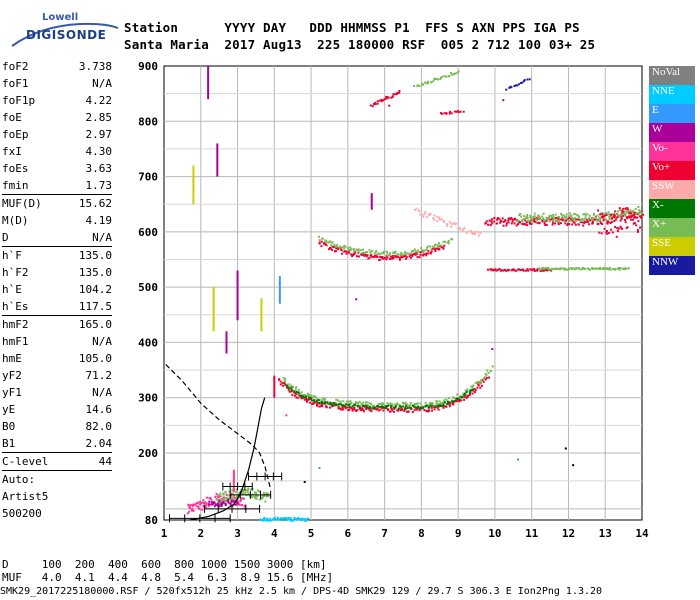 This screenshot has width=700, height=600. What do you see at coordinates (25, 461) in the screenshot?
I see `param-name: C-level` at bounding box center [25, 461].